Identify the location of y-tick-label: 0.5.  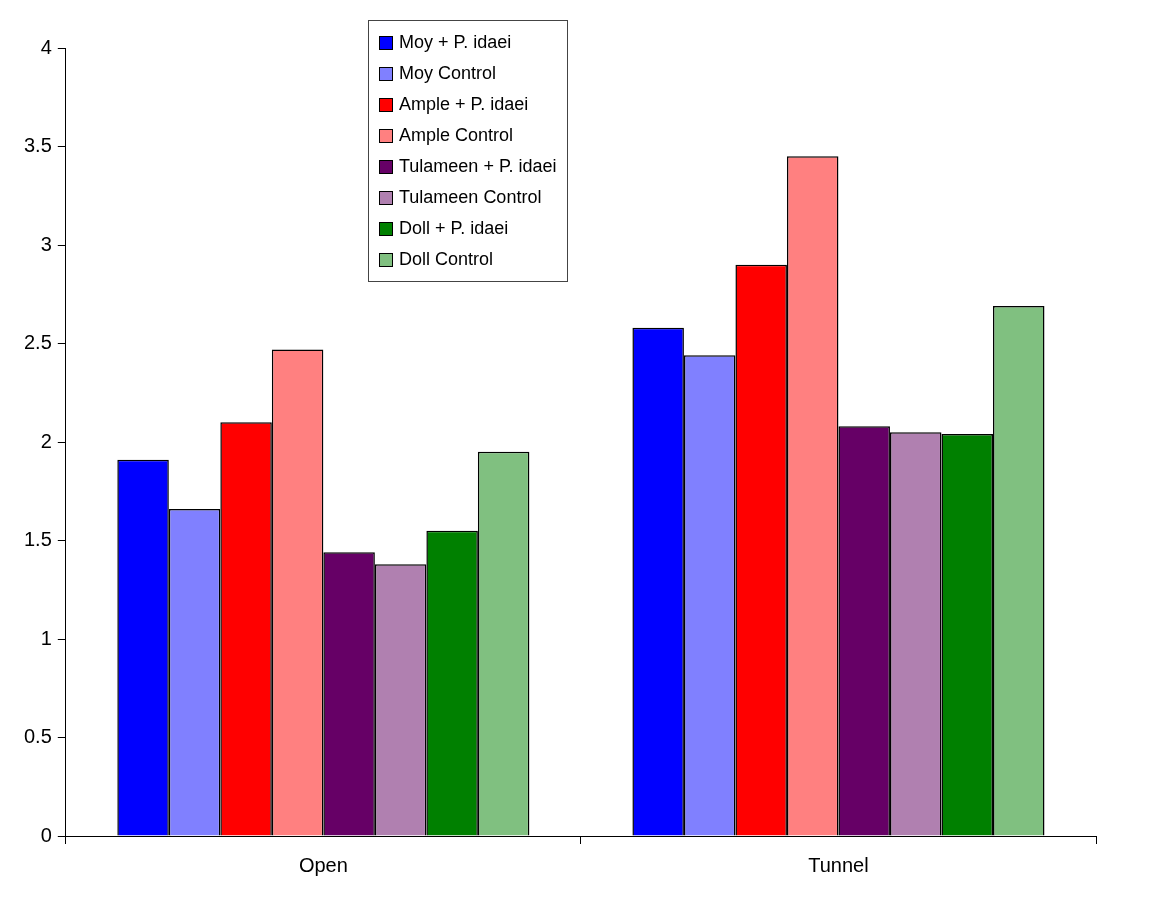
(37, 736).